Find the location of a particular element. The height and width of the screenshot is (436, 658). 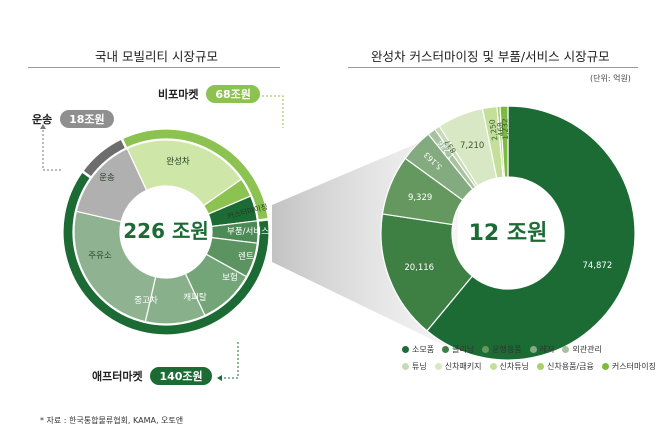

unit-label: (단위: 억원) is located at coordinates (610, 78).